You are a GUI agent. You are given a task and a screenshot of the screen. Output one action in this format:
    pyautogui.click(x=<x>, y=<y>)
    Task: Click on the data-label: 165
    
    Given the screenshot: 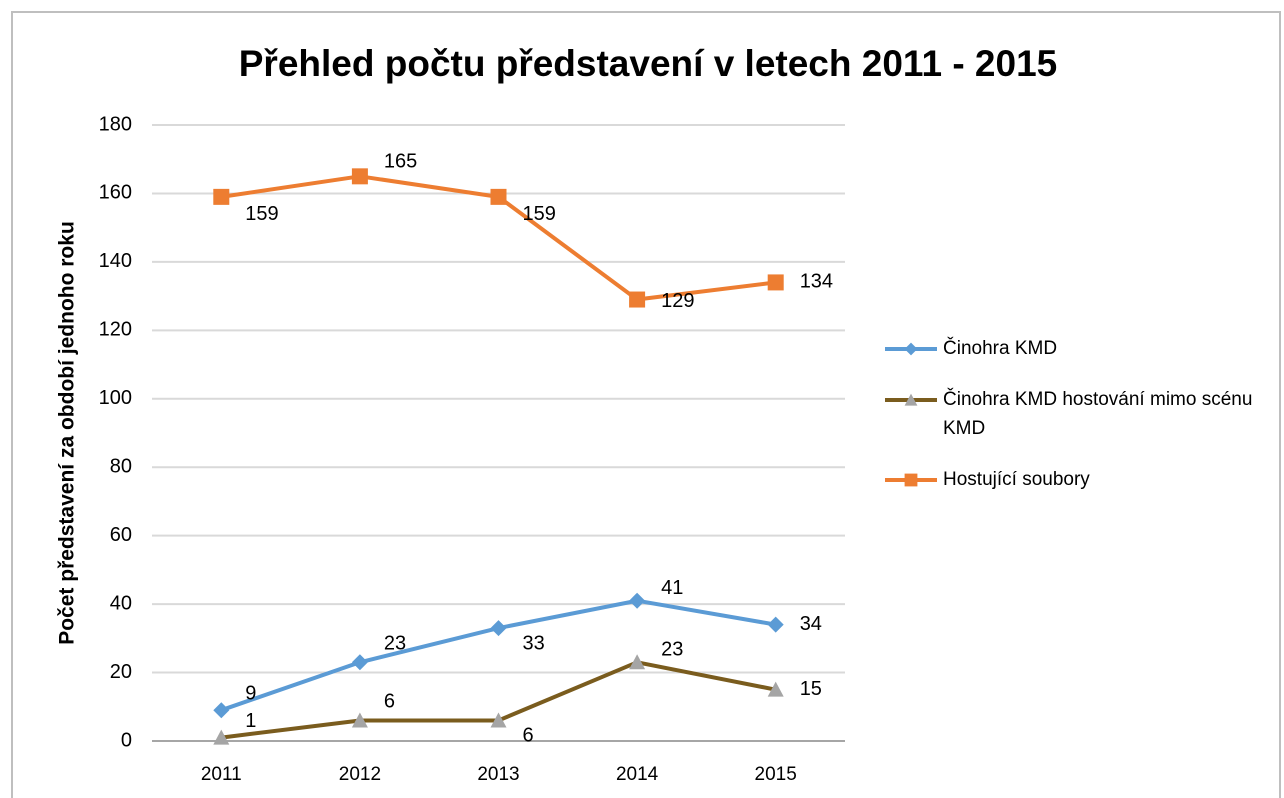 What is the action you would take?
    pyautogui.click(x=400, y=162)
    